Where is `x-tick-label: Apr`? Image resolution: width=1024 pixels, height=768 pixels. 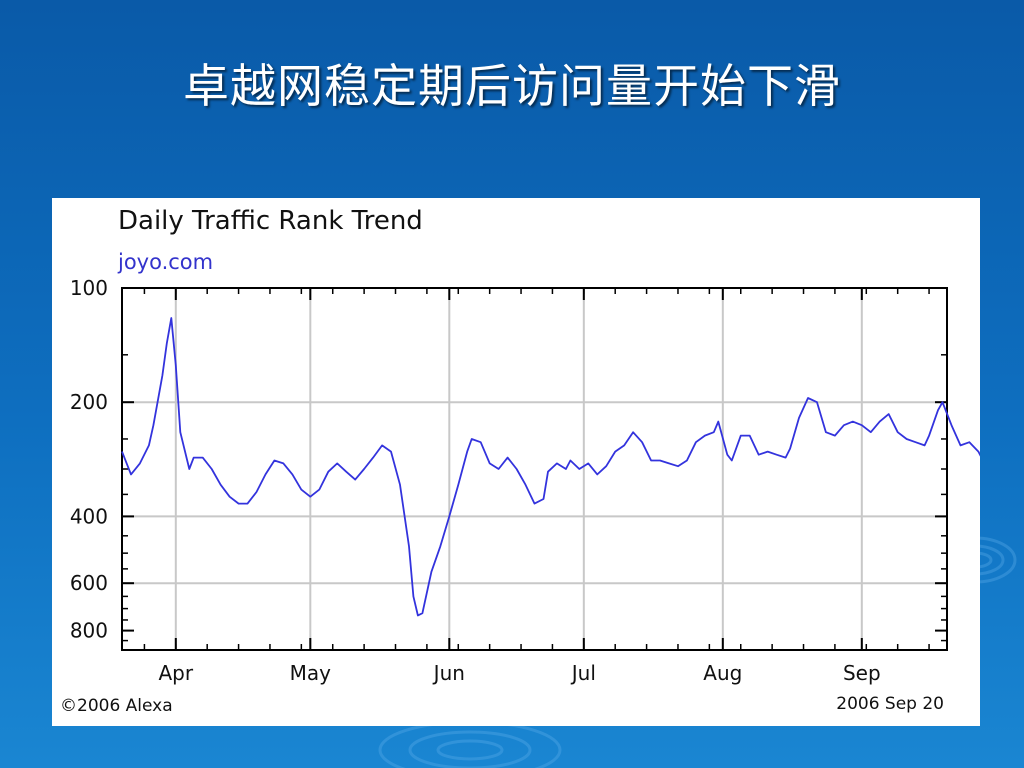
x-tick-label: Apr is located at coordinates (175, 673).